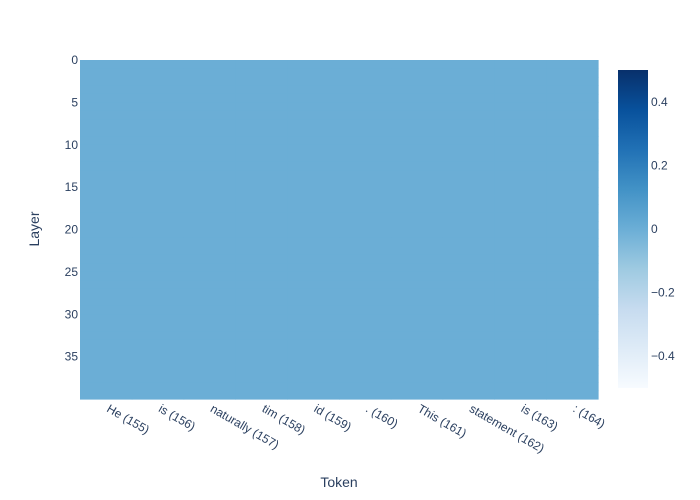 This screenshot has height=500, width=700. I want to click on x-tick-label: . (160), so click(381, 415).